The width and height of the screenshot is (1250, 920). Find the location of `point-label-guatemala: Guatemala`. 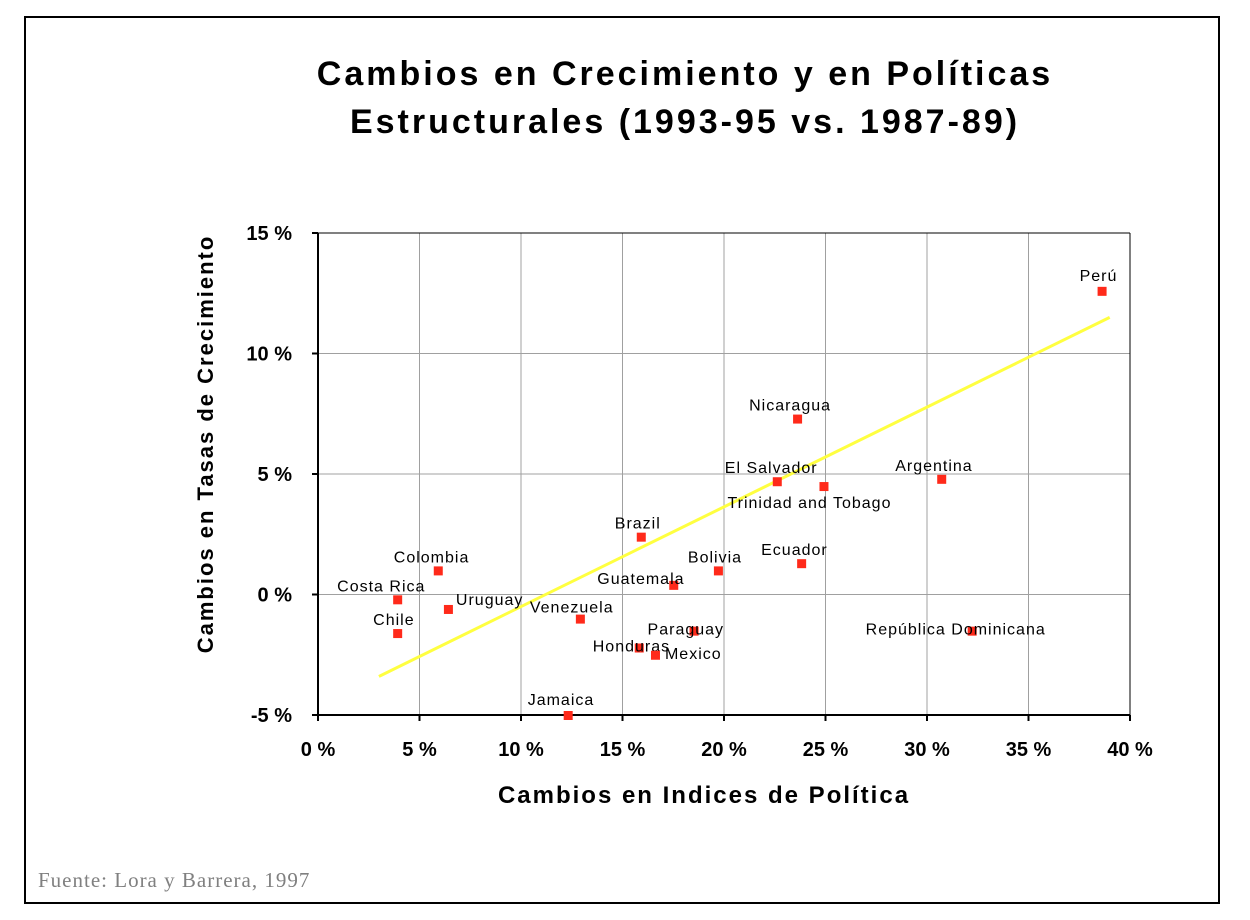

point-label-guatemala: Guatemala is located at coordinates (640, 579).